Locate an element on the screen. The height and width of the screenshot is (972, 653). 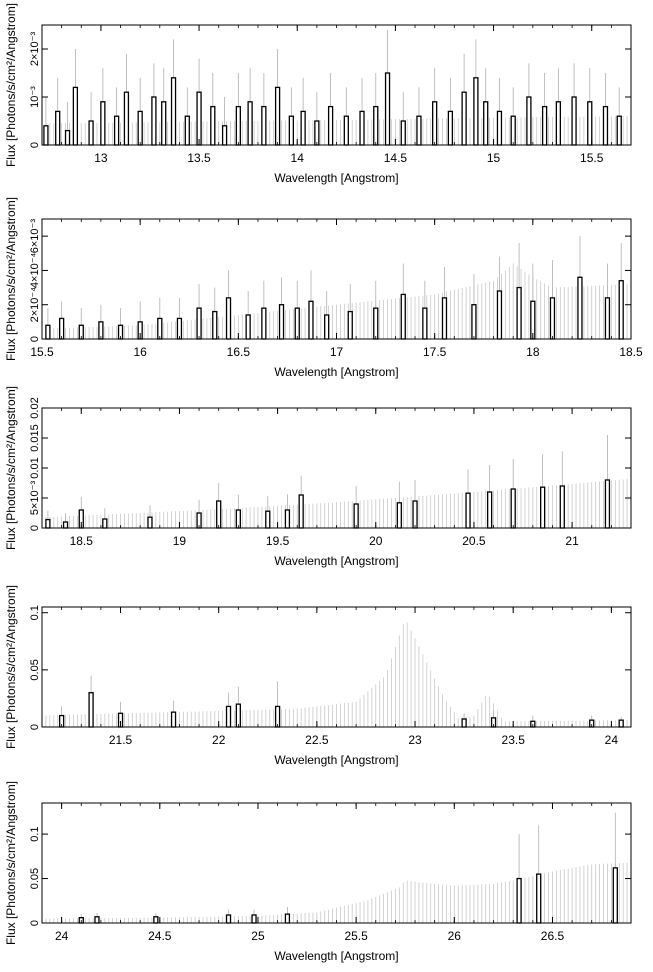
x-tick-label: 17 is located at coordinates (337, 352).